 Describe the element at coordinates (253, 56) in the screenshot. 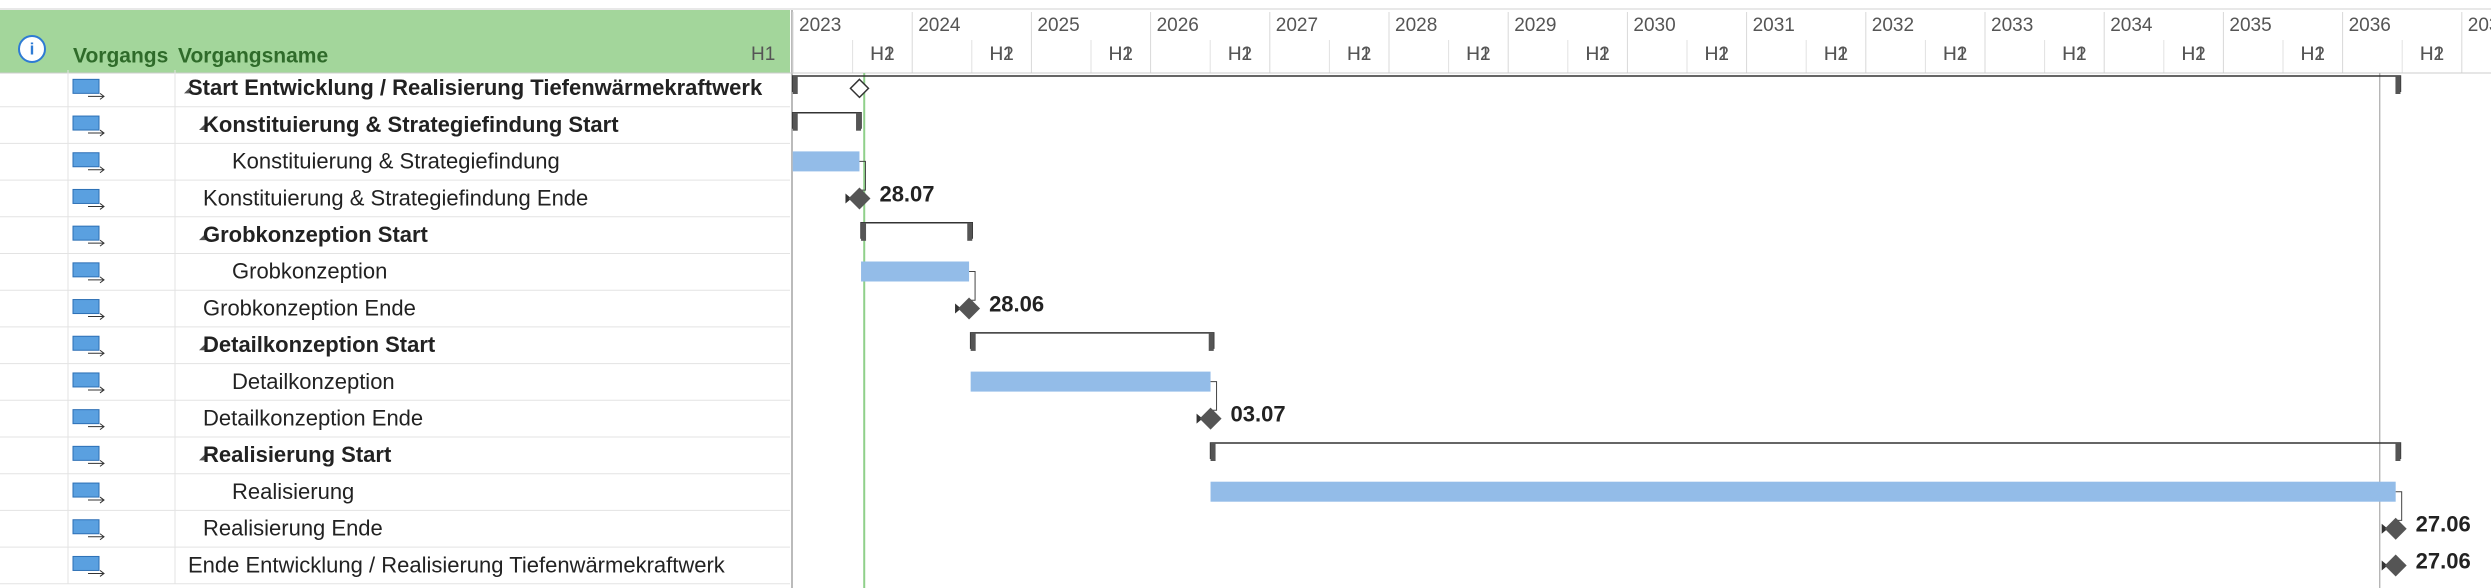

I see `header-name: Vorgangsname` at that location.